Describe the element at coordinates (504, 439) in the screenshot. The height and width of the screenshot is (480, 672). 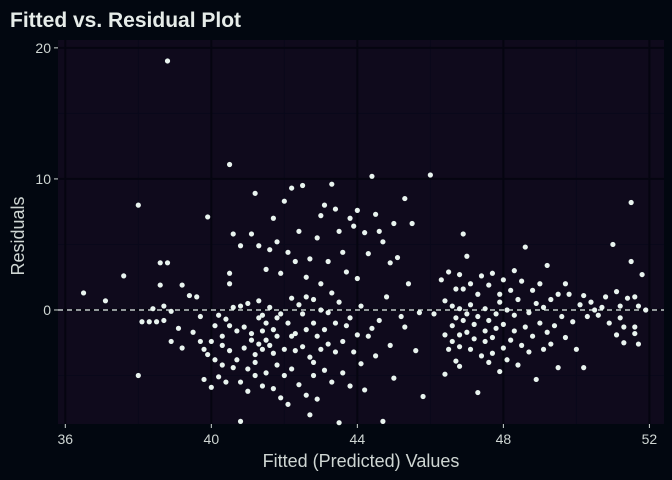
I see `x-tick-label: 48` at that location.